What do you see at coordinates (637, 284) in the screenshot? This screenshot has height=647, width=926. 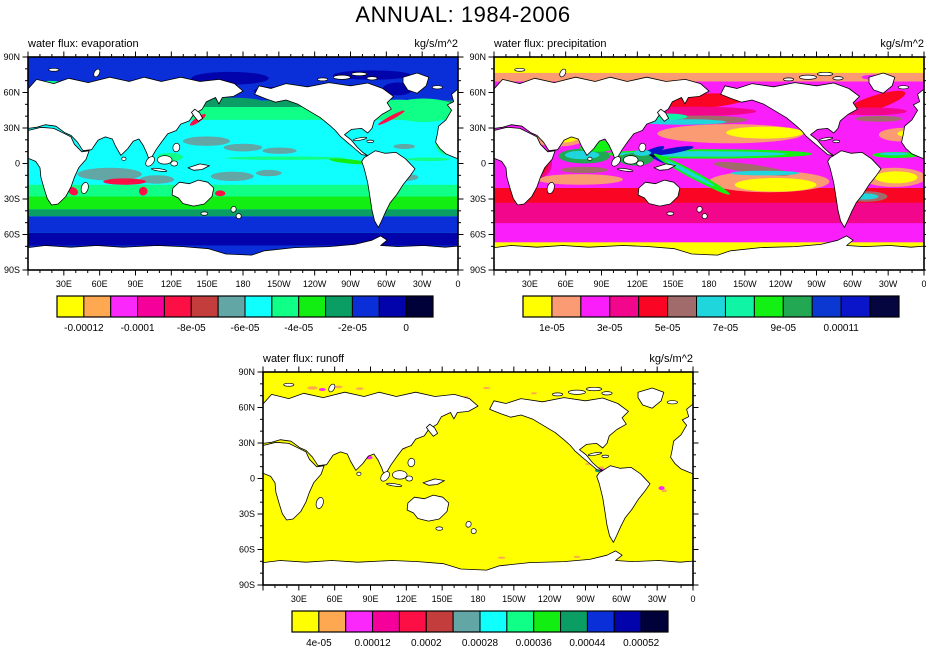 I see `lon-label: 120E` at bounding box center [637, 284].